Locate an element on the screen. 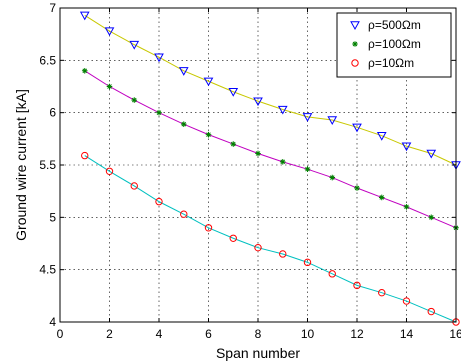  legend-label: ρ=10Ωm is located at coordinates (391, 63).